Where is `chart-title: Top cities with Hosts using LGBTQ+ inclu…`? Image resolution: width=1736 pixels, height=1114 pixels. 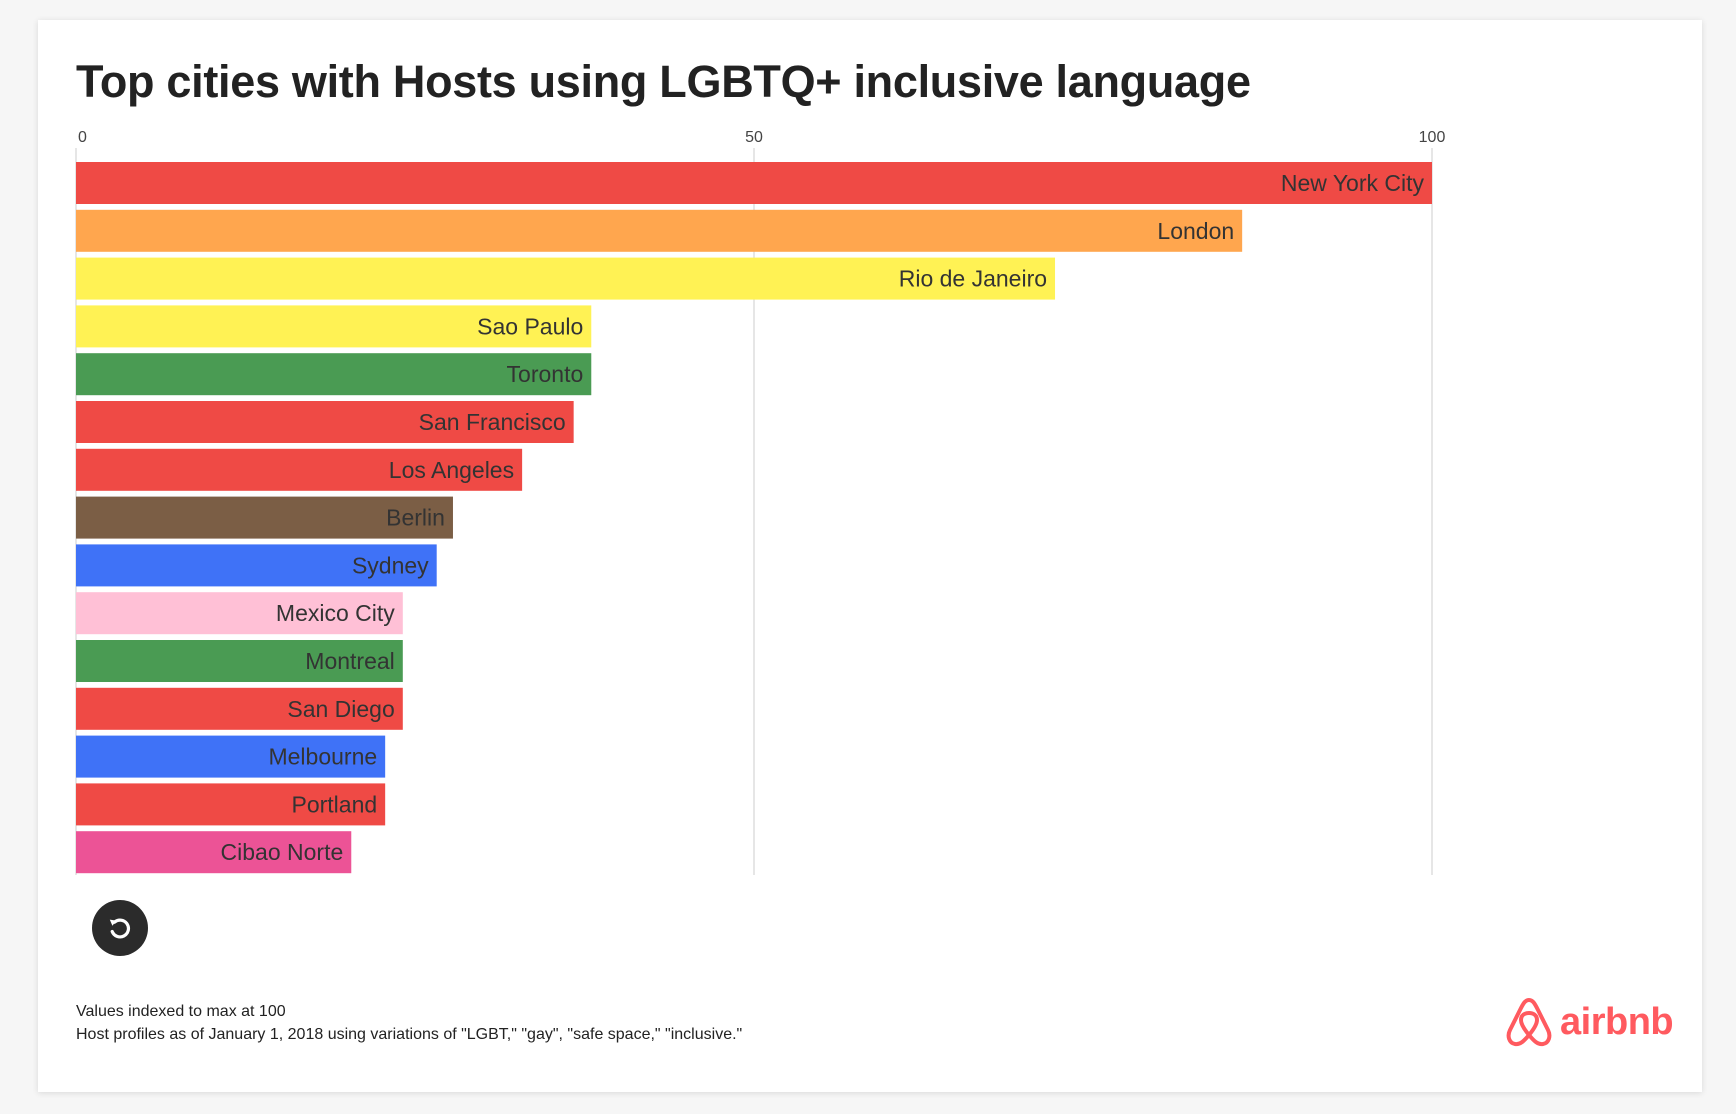
chart-title: Top cities with Hosts using LGBTQ+ inclu… is located at coordinates (663, 81).